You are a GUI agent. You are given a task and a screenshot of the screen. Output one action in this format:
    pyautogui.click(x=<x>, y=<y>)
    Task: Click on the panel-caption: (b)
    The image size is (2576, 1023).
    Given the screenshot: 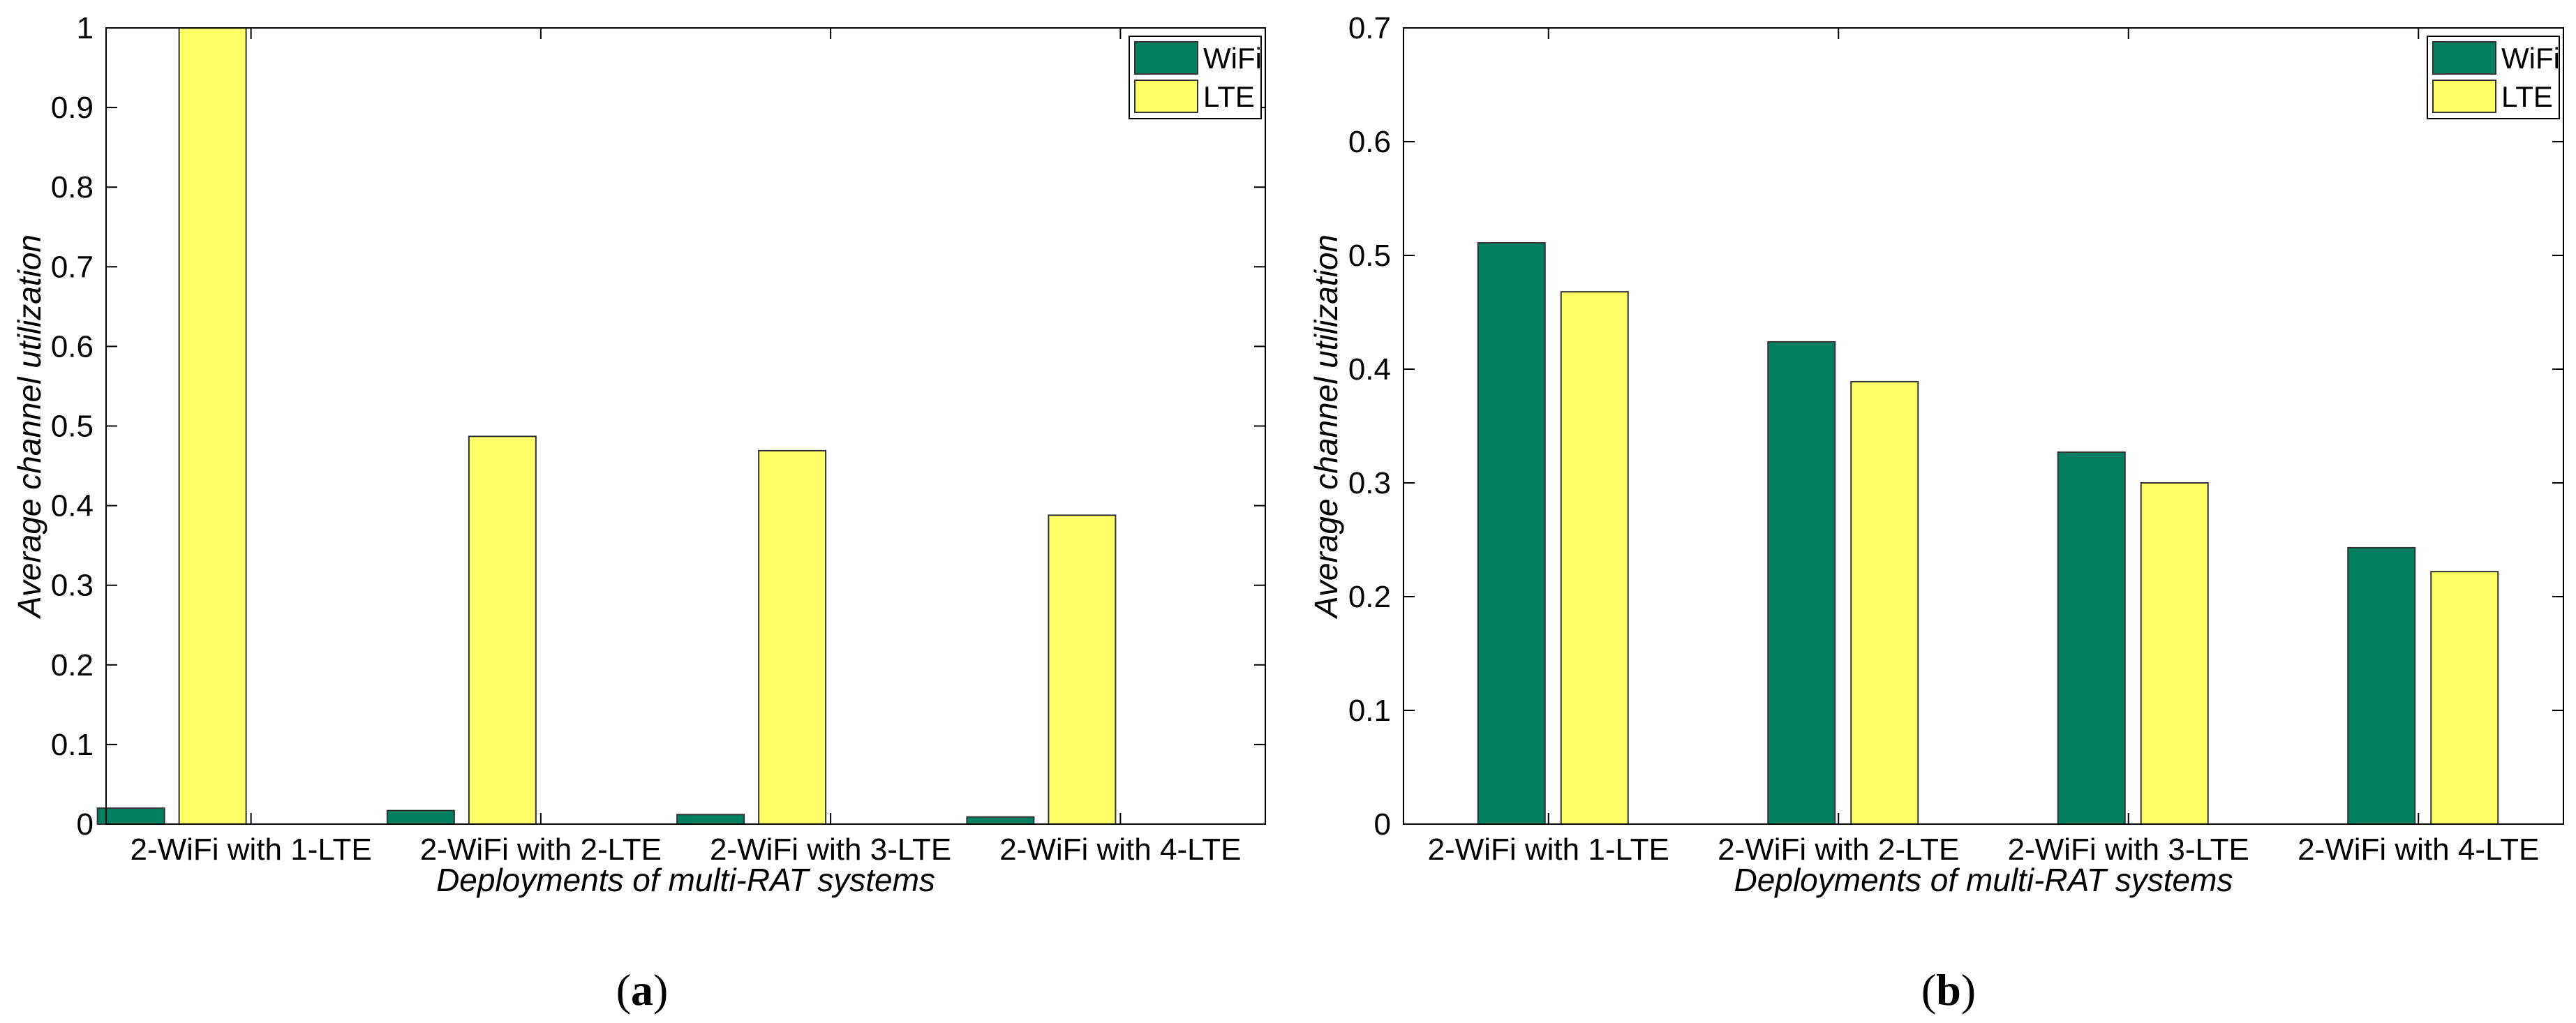 What is the action you would take?
    pyautogui.click(x=1949, y=990)
    